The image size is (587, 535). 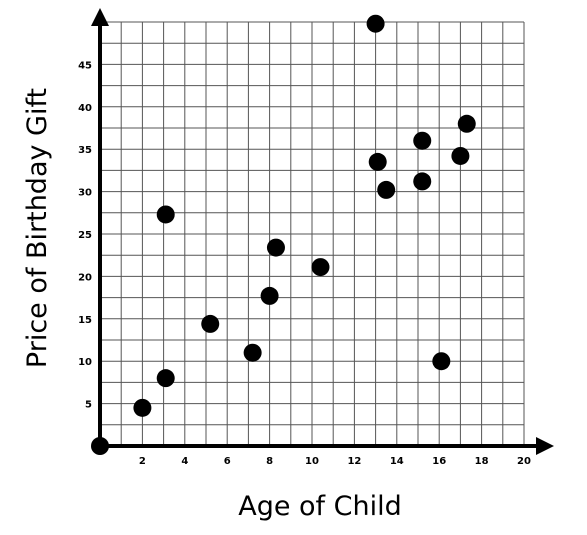 I want to click on x-tick-label: 16, so click(x=439, y=461).